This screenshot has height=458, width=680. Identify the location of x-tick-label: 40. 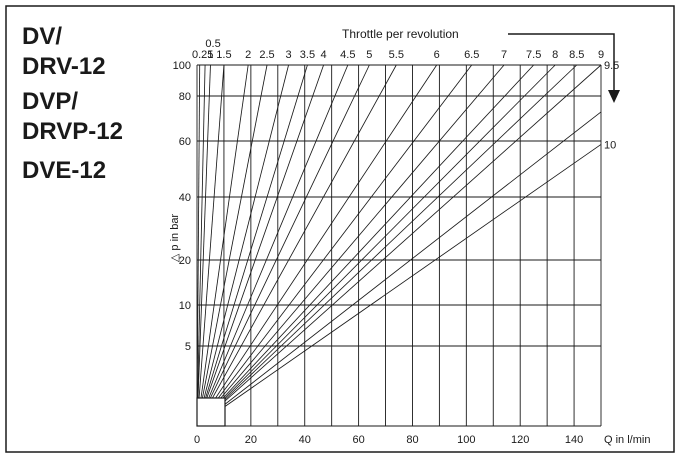
(305, 440).